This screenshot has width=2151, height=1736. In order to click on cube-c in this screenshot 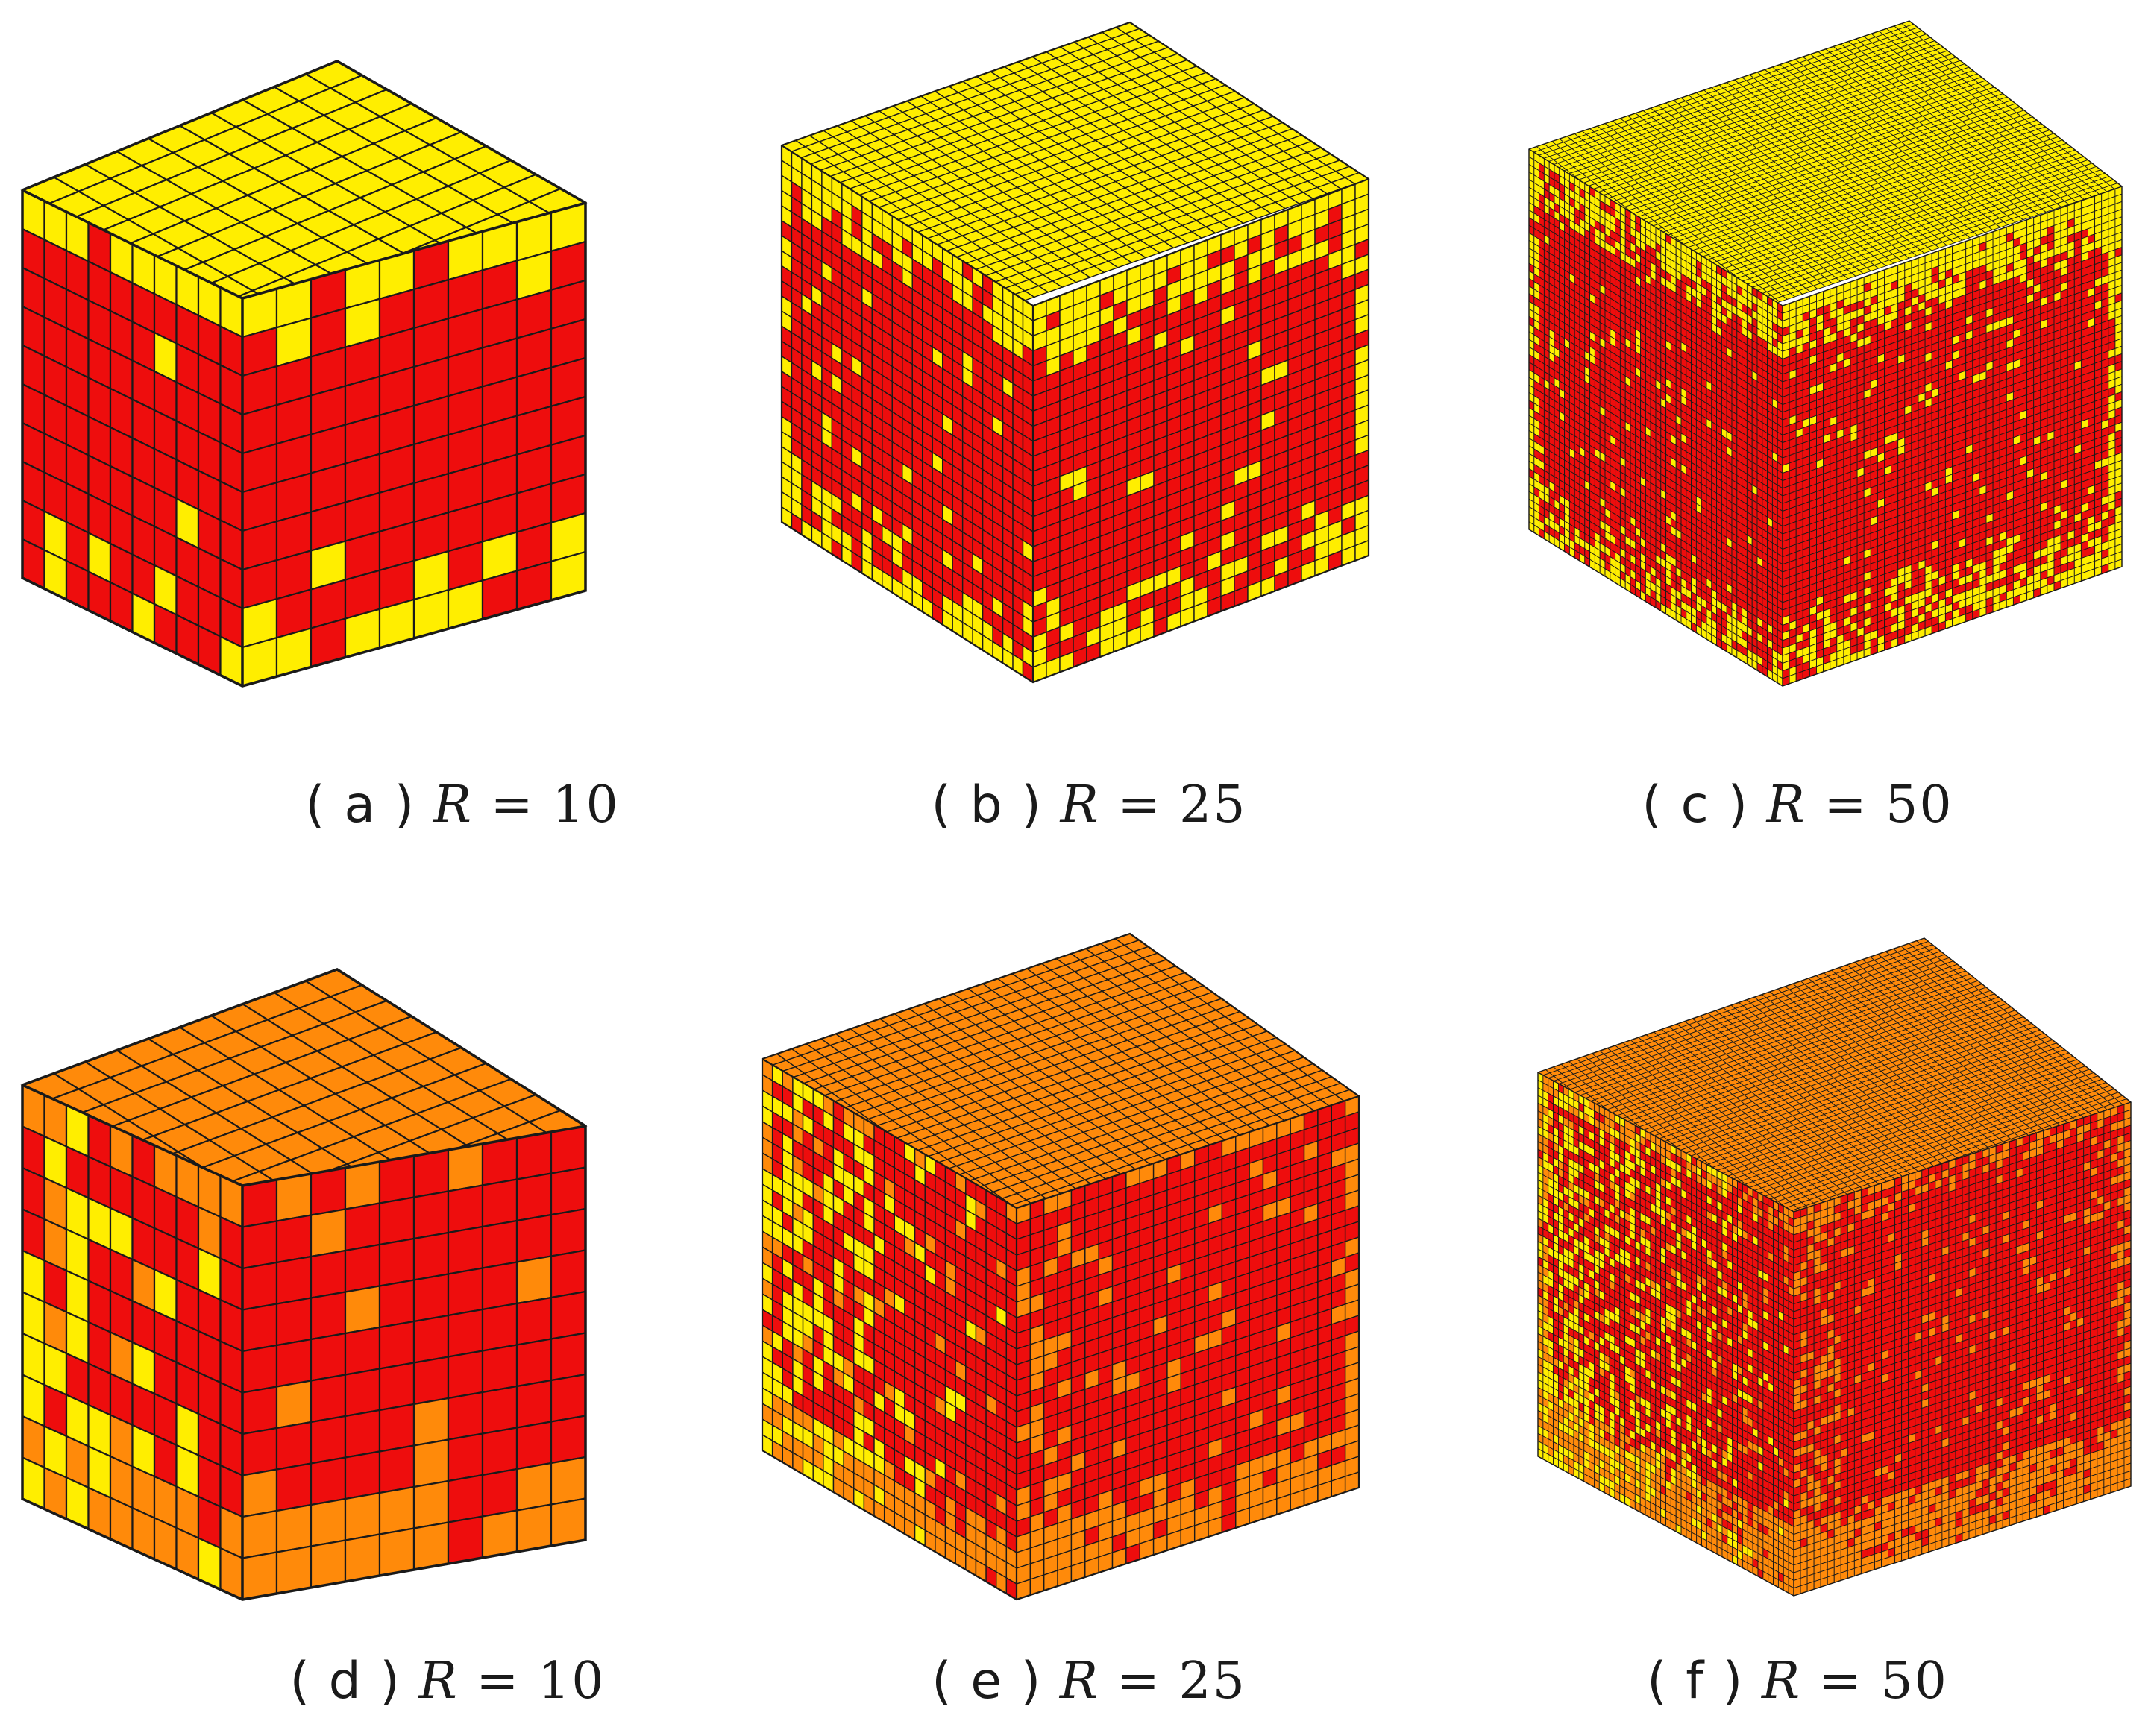, I will do `click(1825, 353)`.